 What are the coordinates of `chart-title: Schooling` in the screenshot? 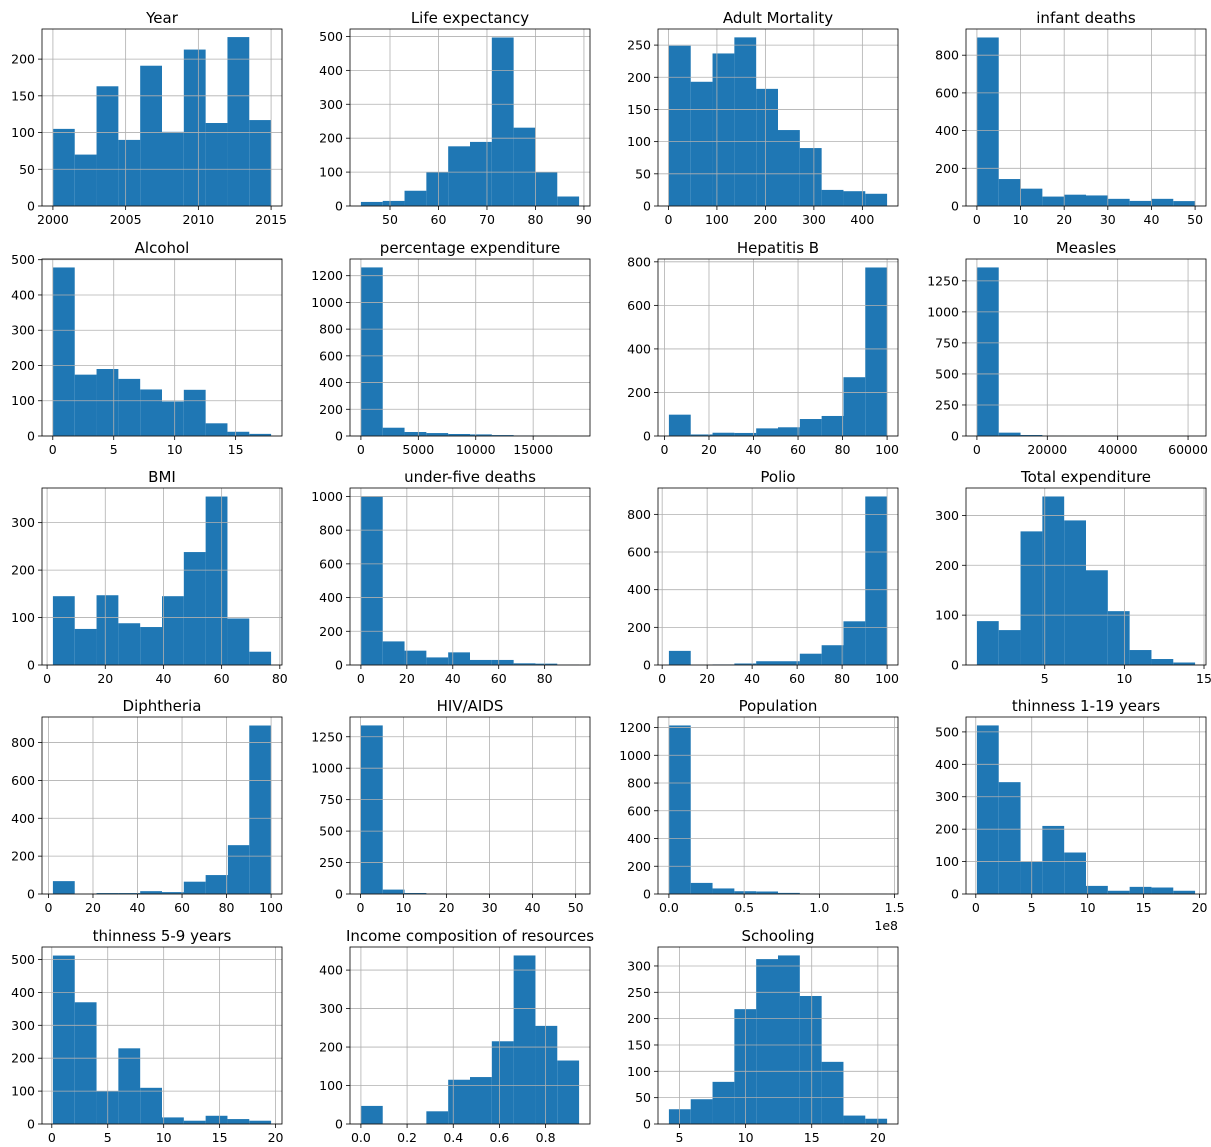 It's located at (778, 936).